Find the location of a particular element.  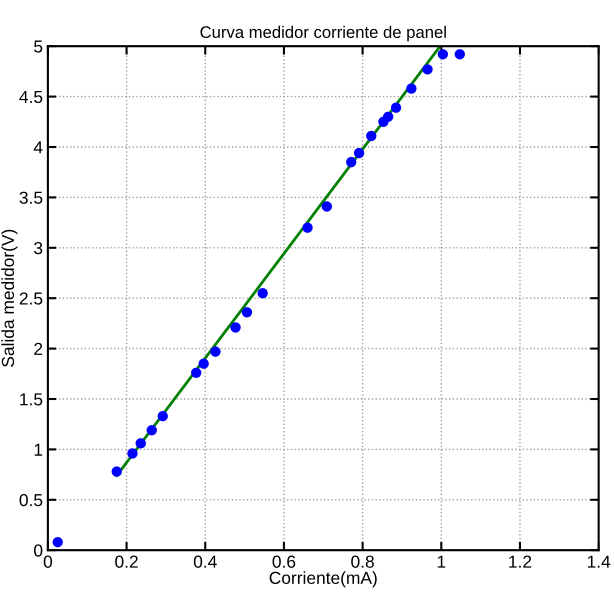

y-tick-label: 4 is located at coordinates (38, 147).